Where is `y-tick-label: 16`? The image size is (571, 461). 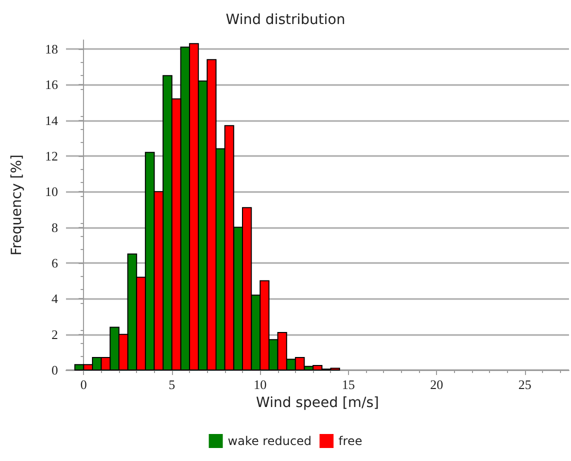 y-tick-label: 16 is located at coordinates (51, 84).